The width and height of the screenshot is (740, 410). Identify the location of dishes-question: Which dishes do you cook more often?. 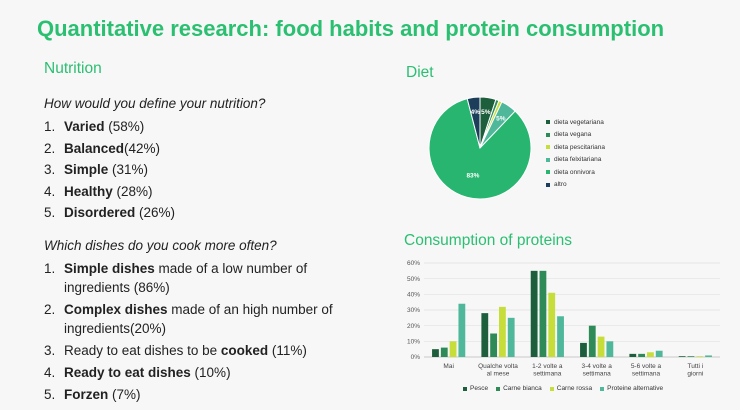
(160, 245).